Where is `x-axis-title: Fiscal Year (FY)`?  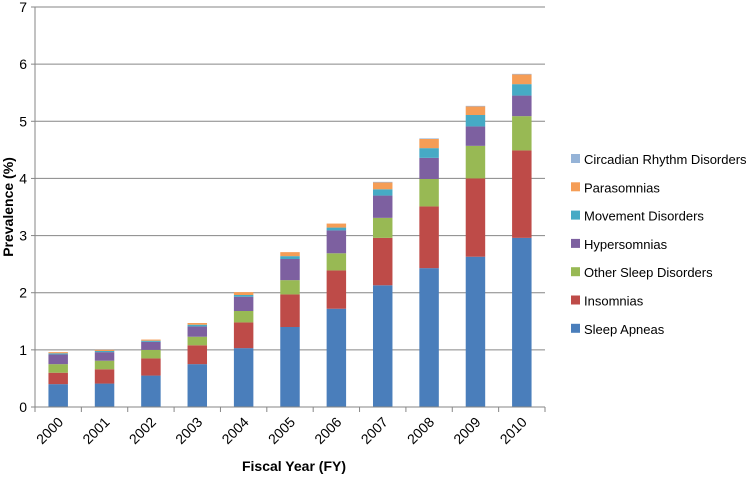 x-axis-title: Fiscal Year (FY) is located at coordinates (294, 466).